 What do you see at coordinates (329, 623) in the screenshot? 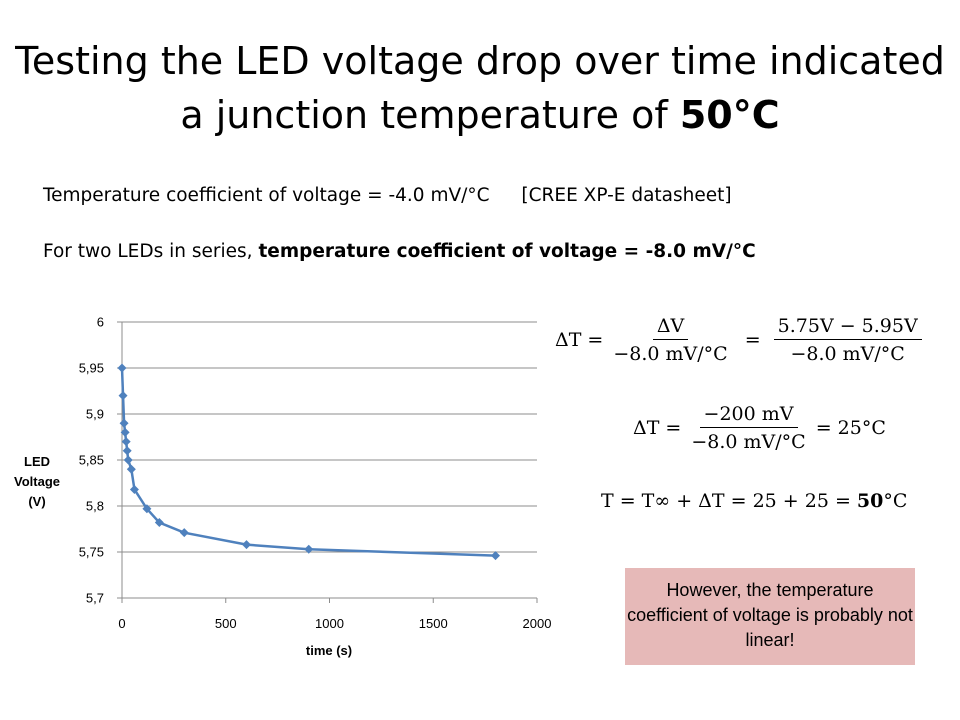
I see `x-tick-label: 1000` at bounding box center [329, 623].